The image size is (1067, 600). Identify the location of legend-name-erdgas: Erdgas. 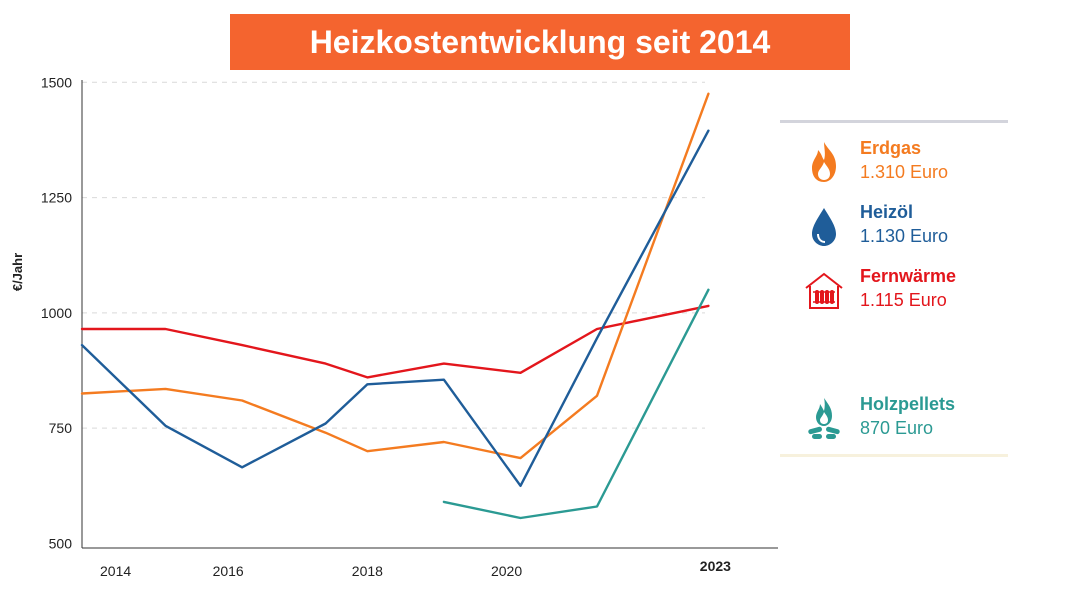
(891, 148).